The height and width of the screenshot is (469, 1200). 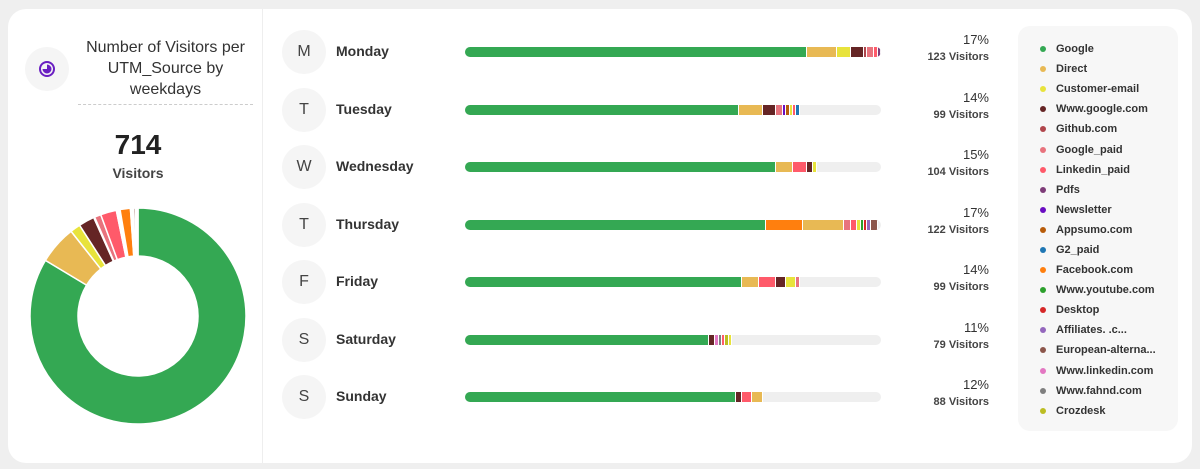 I want to click on weekday-row: S Sunday 12% 88 Visitors, so click(x=642, y=397).